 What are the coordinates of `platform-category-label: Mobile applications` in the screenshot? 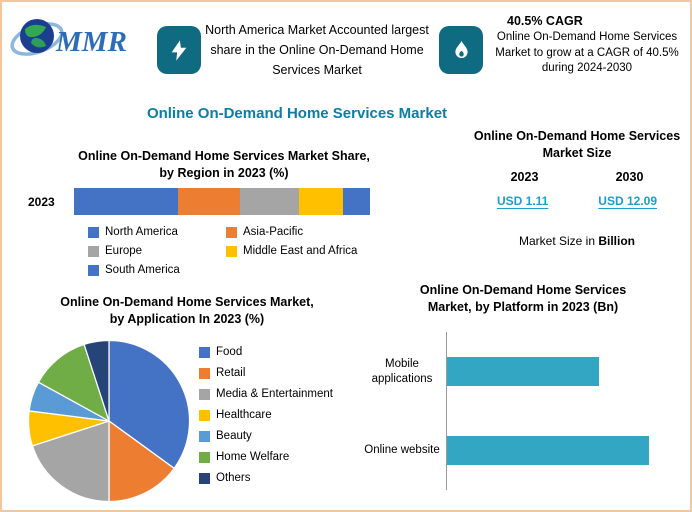 It's located at (402, 371).